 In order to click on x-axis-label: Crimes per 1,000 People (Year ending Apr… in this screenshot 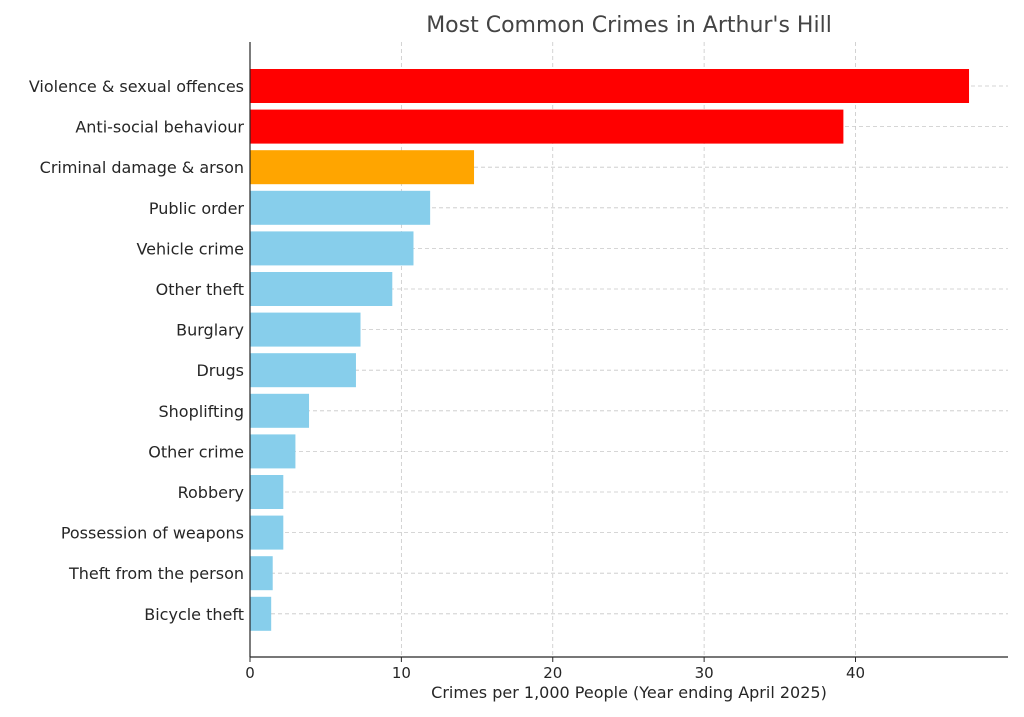, I will do `click(629, 692)`.